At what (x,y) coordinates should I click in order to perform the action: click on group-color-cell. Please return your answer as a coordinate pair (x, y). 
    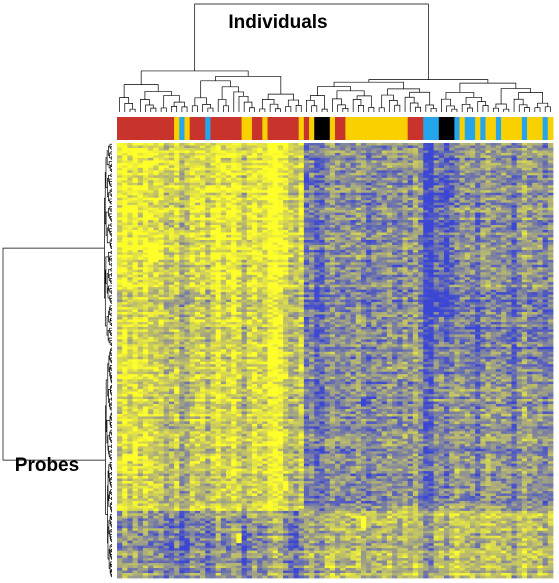
    Looking at the image, I should click on (182, 128).